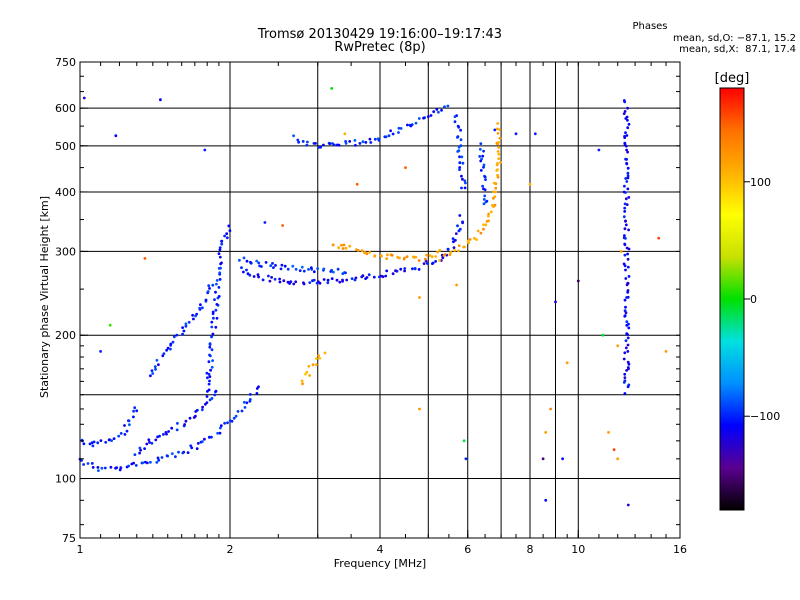 This screenshot has width=800, height=600. What do you see at coordinates (65, 251) in the screenshot?
I see `y-tick-label: 300` at bounding box center [65, 251].